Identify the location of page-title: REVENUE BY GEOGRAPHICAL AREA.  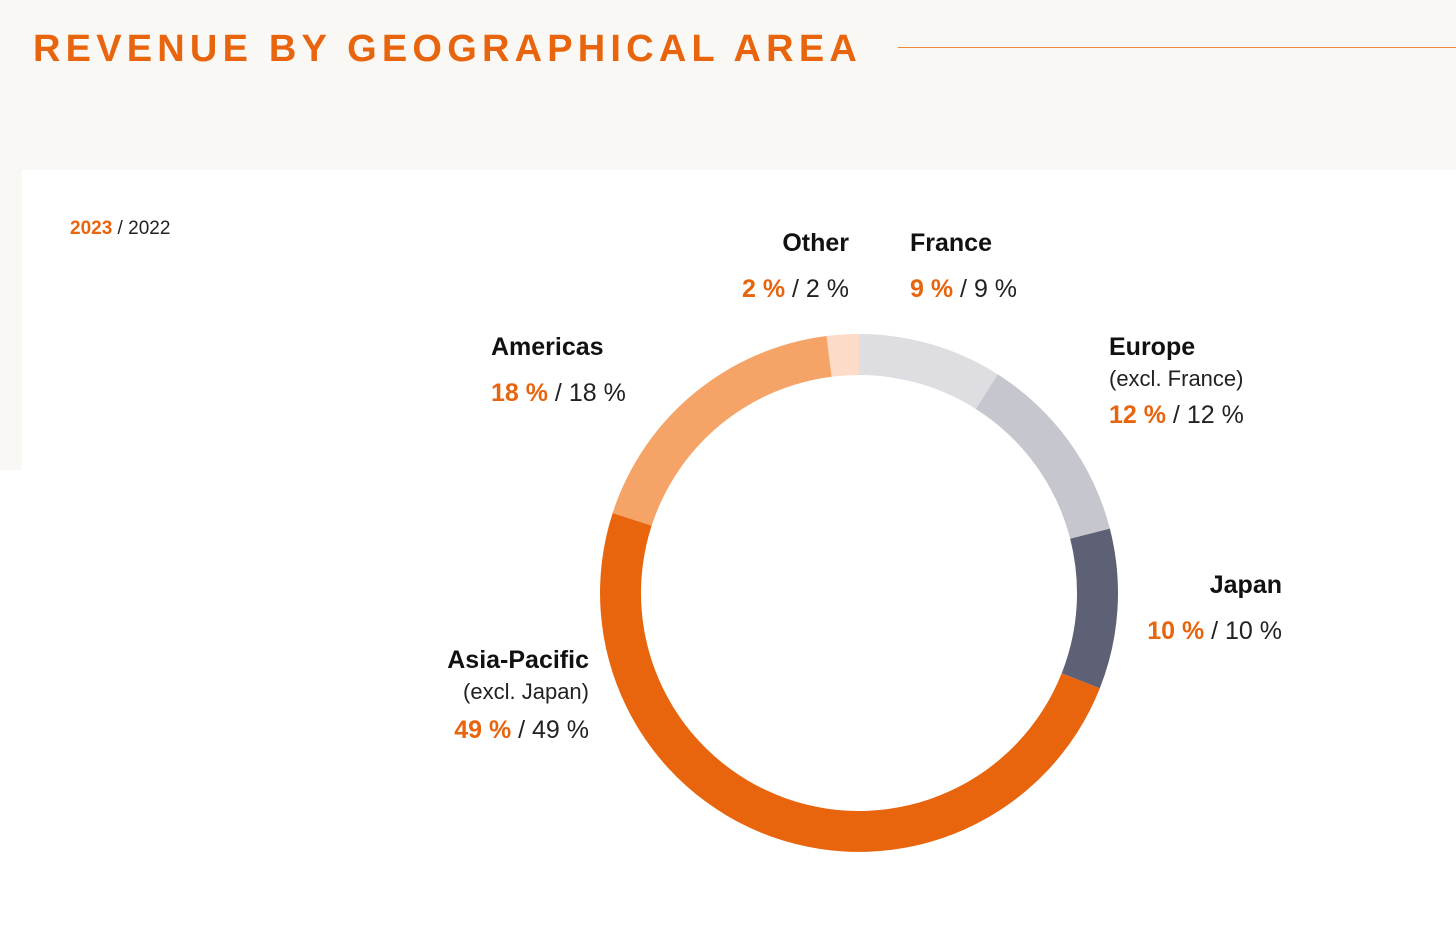
(448, 49).